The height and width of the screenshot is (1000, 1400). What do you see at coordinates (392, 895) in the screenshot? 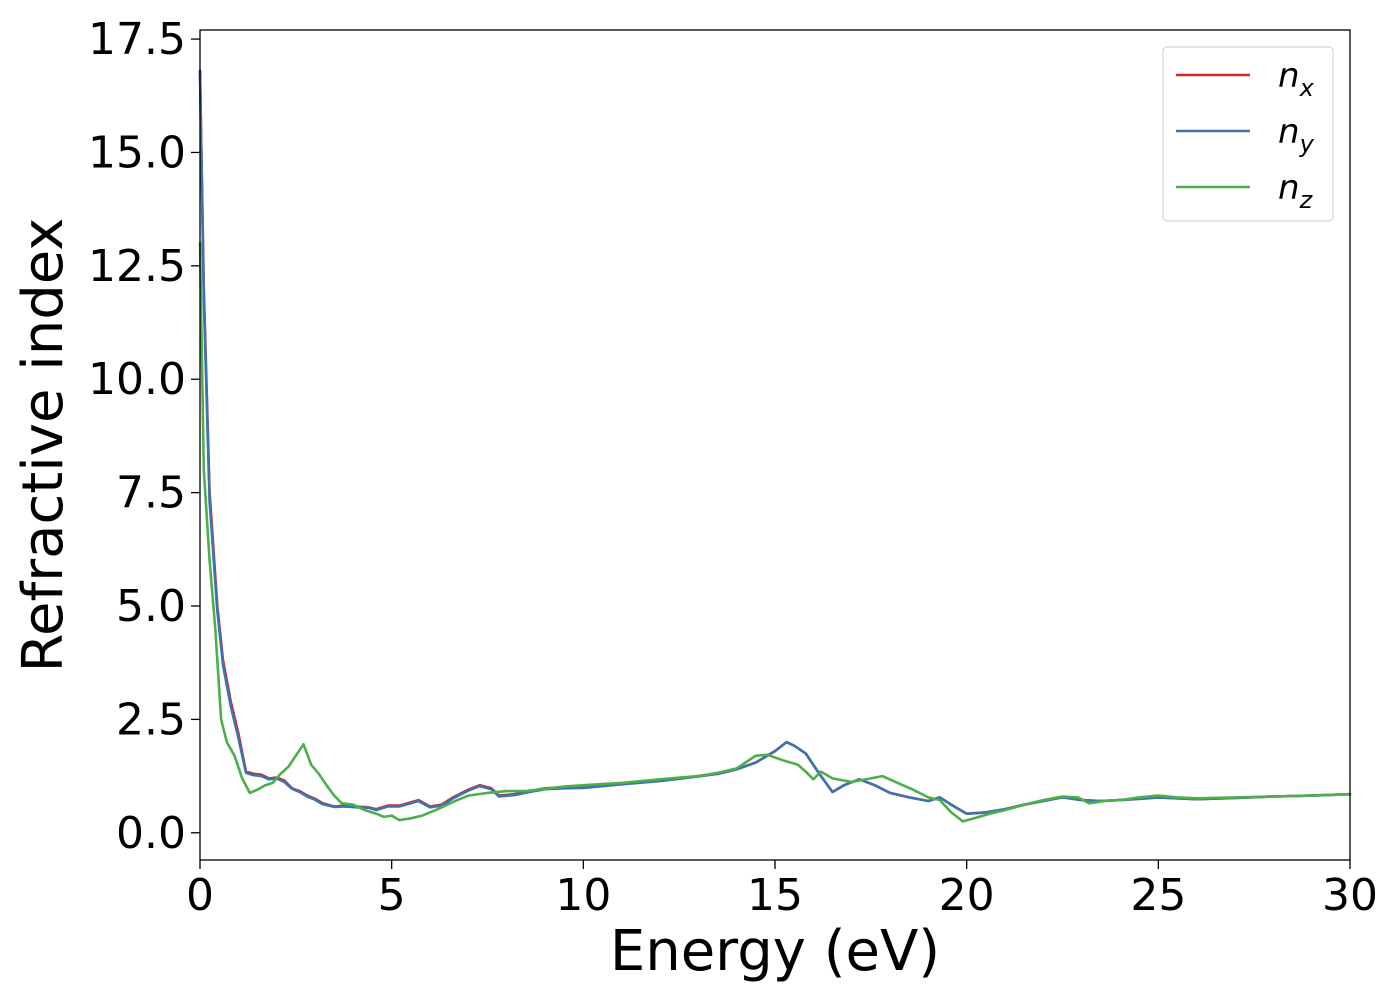
I see `x-tick-label: 5` at bounding box center [392, 895].